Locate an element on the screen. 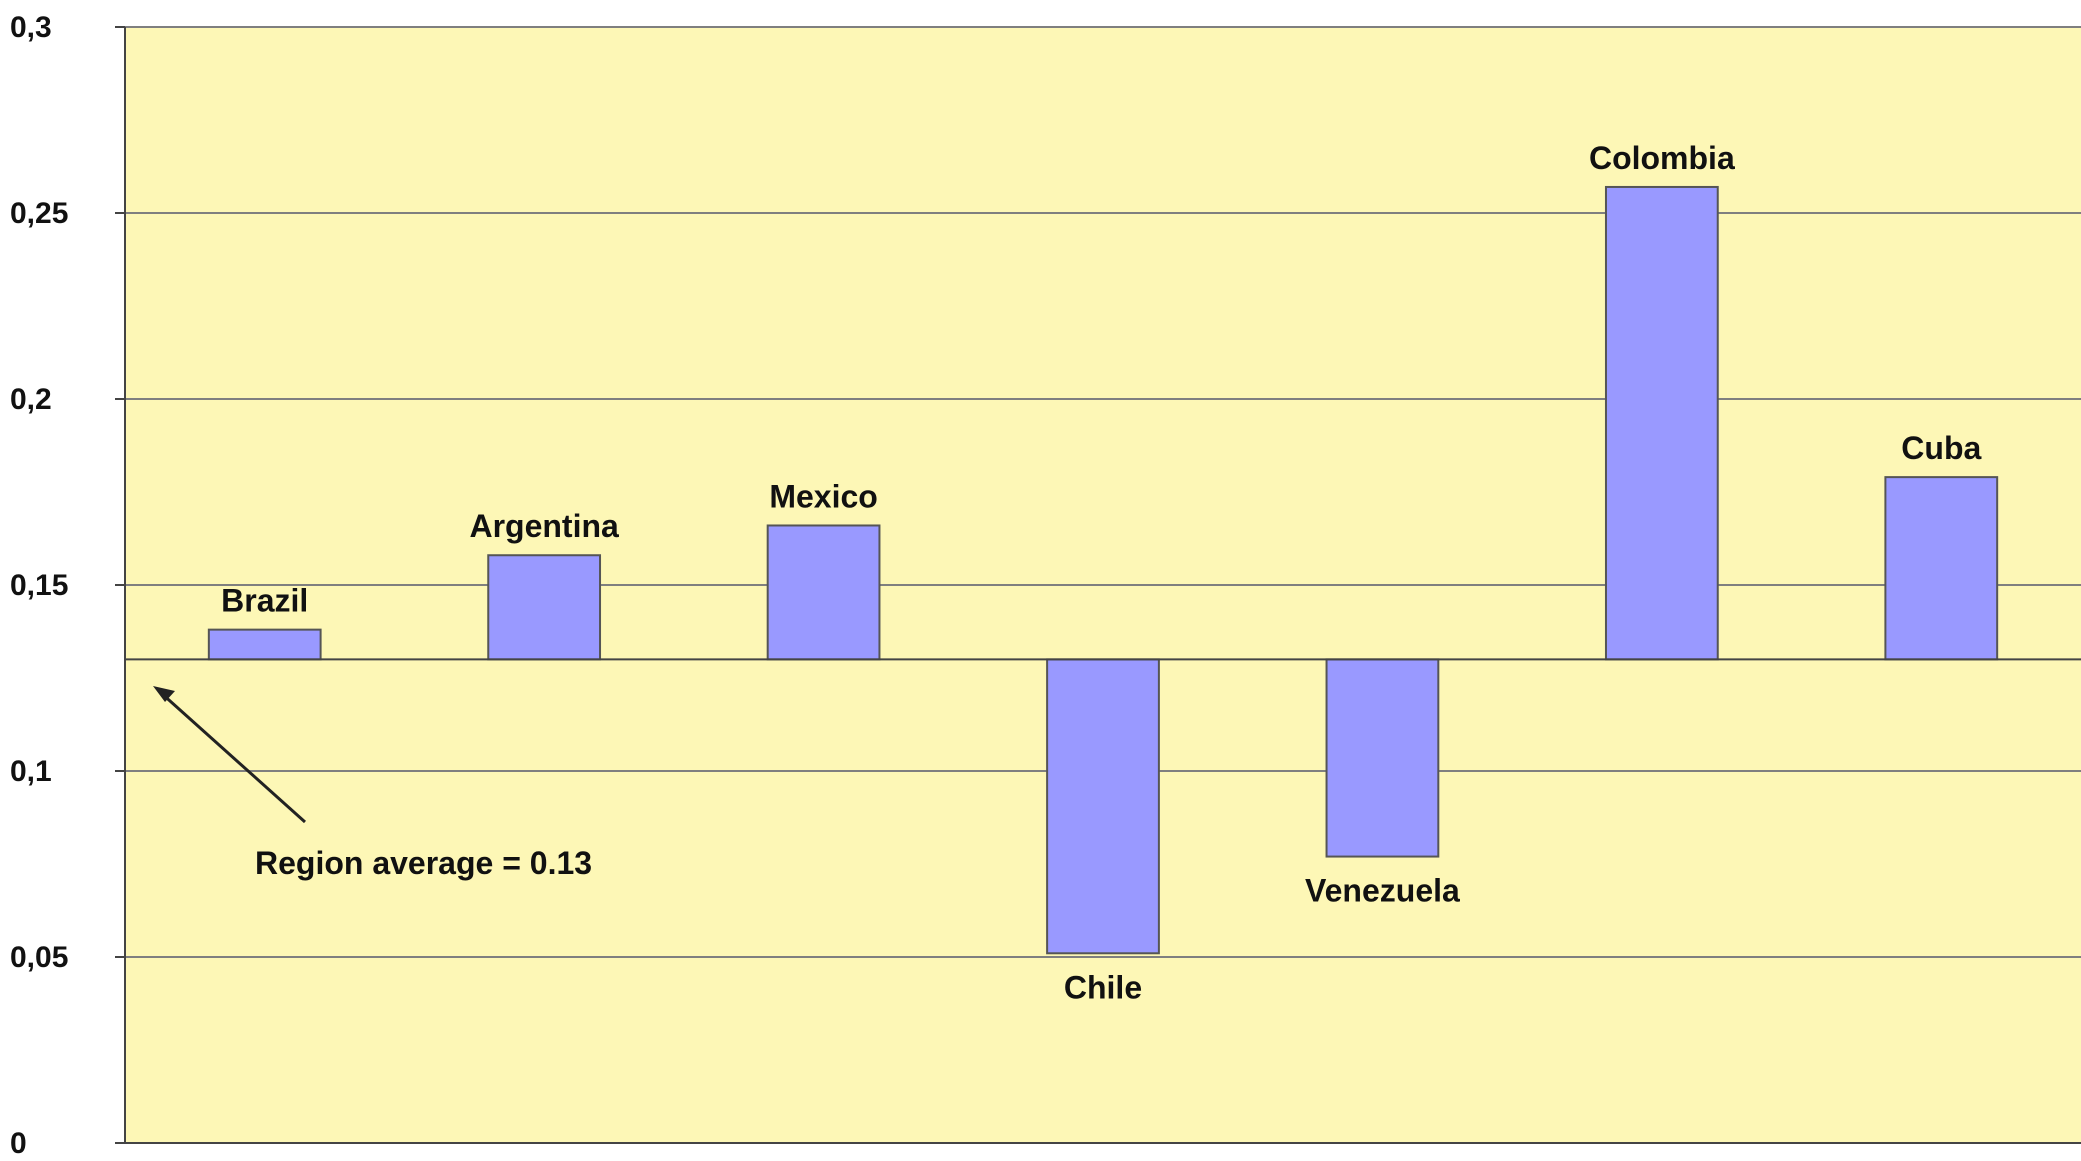 The image size is (2081, 1161). y-tick-label: 0,3 is located at coordinates (31, 27).